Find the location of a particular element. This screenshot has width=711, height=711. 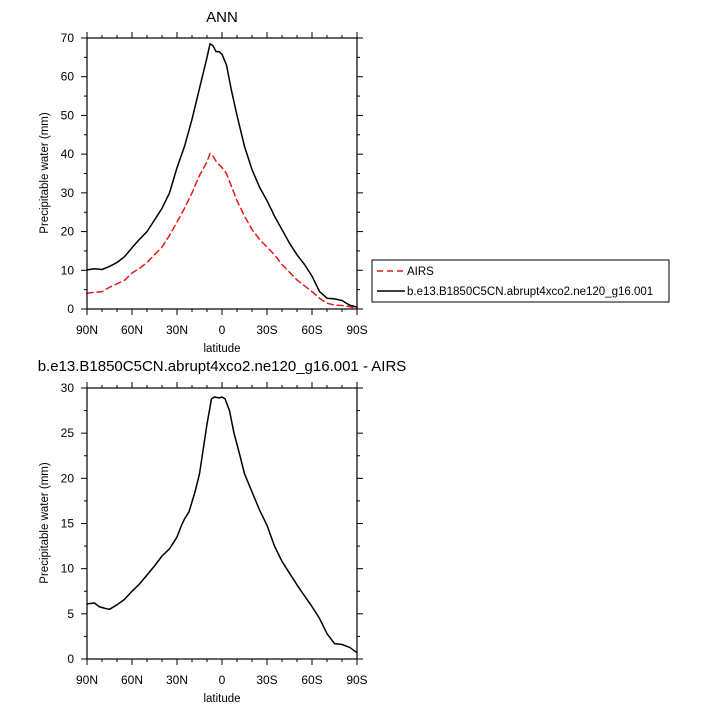

bottom-y-tick-label: 15 is located at coordinates (68, 524).